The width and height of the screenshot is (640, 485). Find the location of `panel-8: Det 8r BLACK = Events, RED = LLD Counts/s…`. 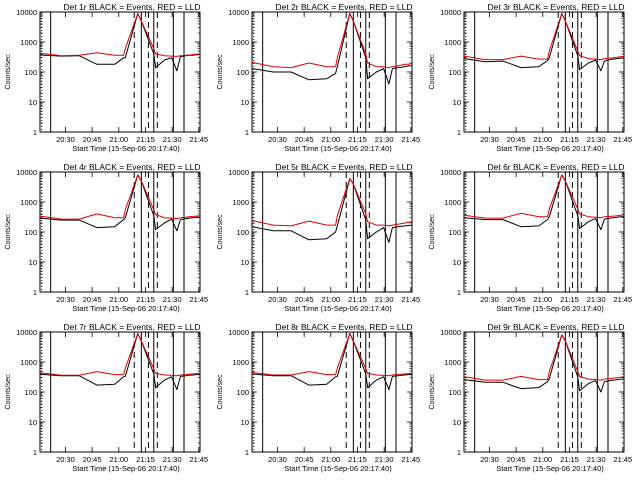

panel-8: Det 8r BLACK = Events, RED = LLD Counts/s… is located at coordinates (318, 397).